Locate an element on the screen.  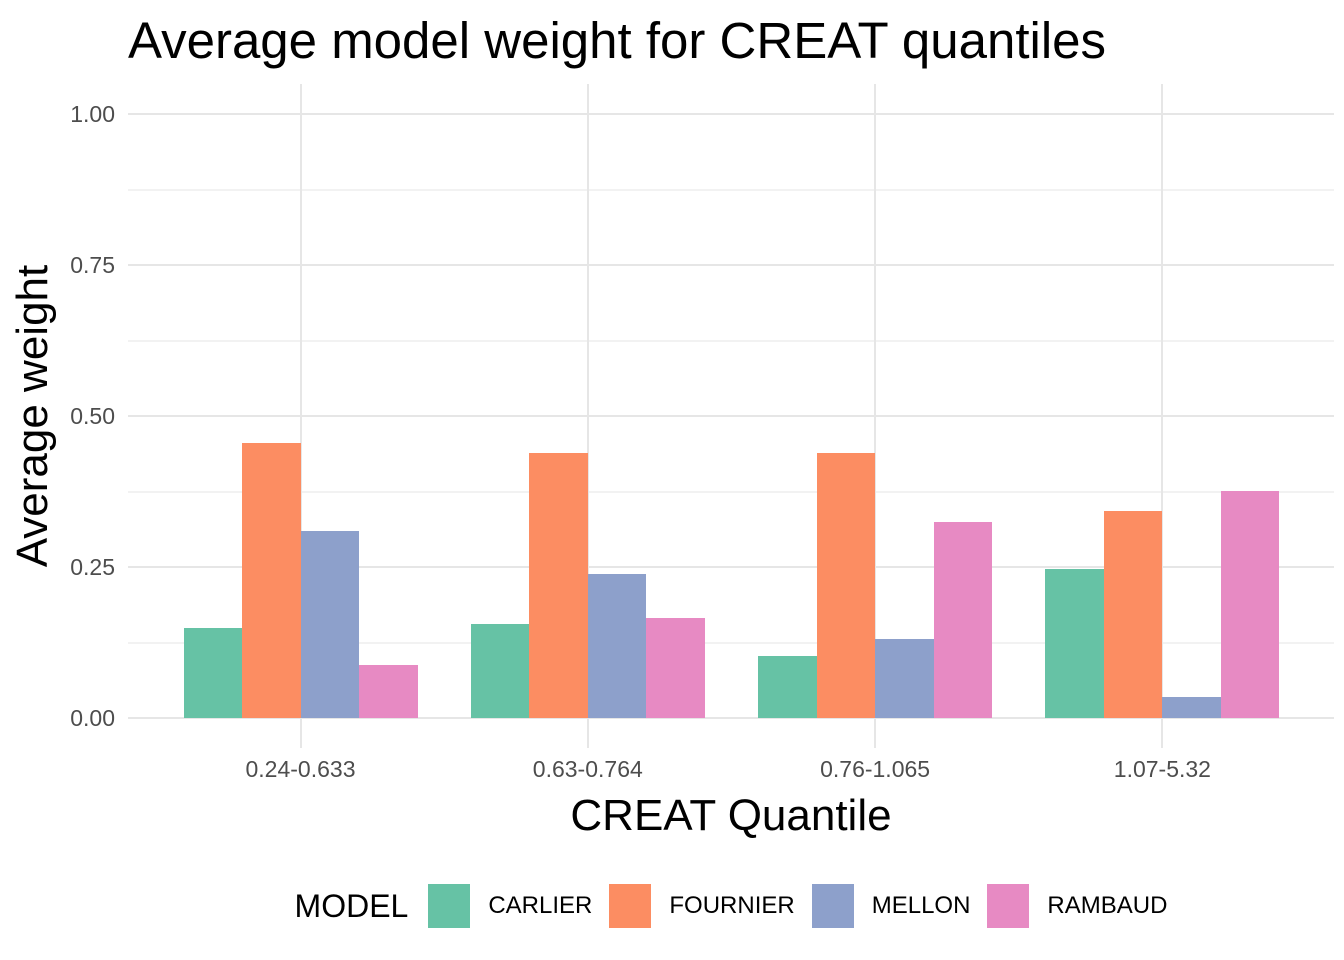
x-axis-title: CREAT Quantile is located at coordinates (731, 815).